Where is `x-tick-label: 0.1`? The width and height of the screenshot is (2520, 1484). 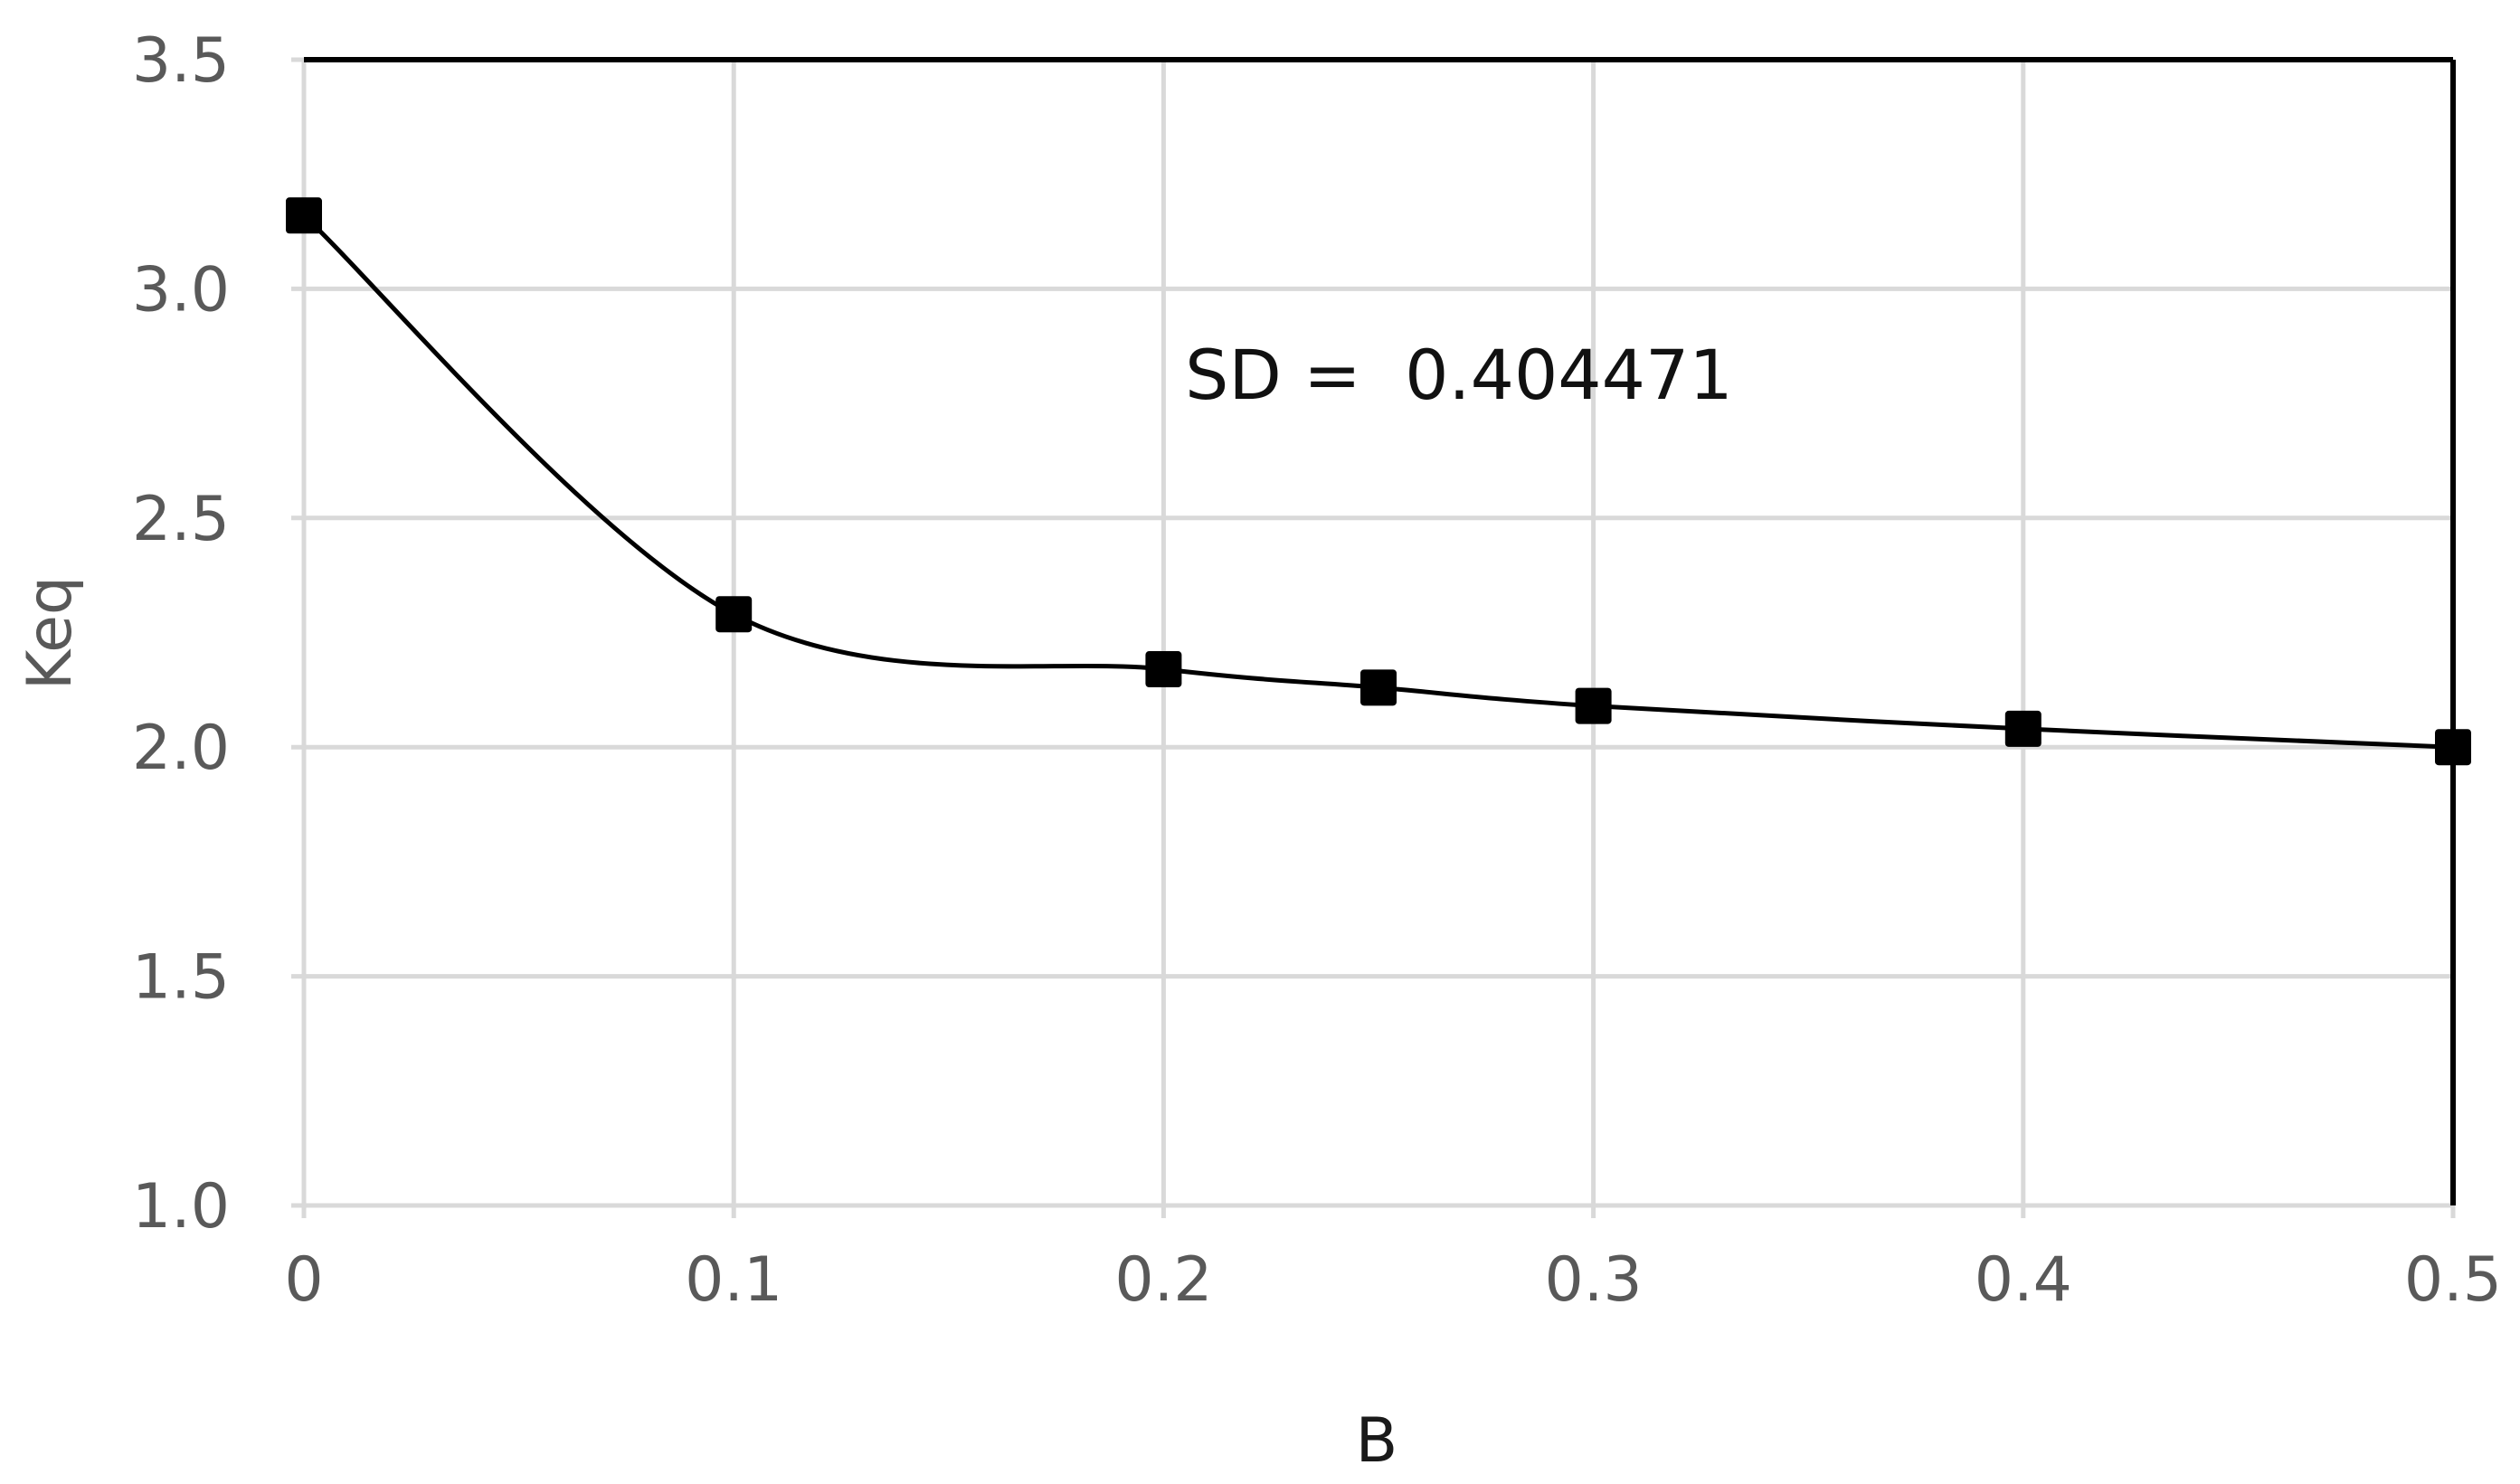
x-tick-label: 0.1 is located at coordinates (734, 1280).